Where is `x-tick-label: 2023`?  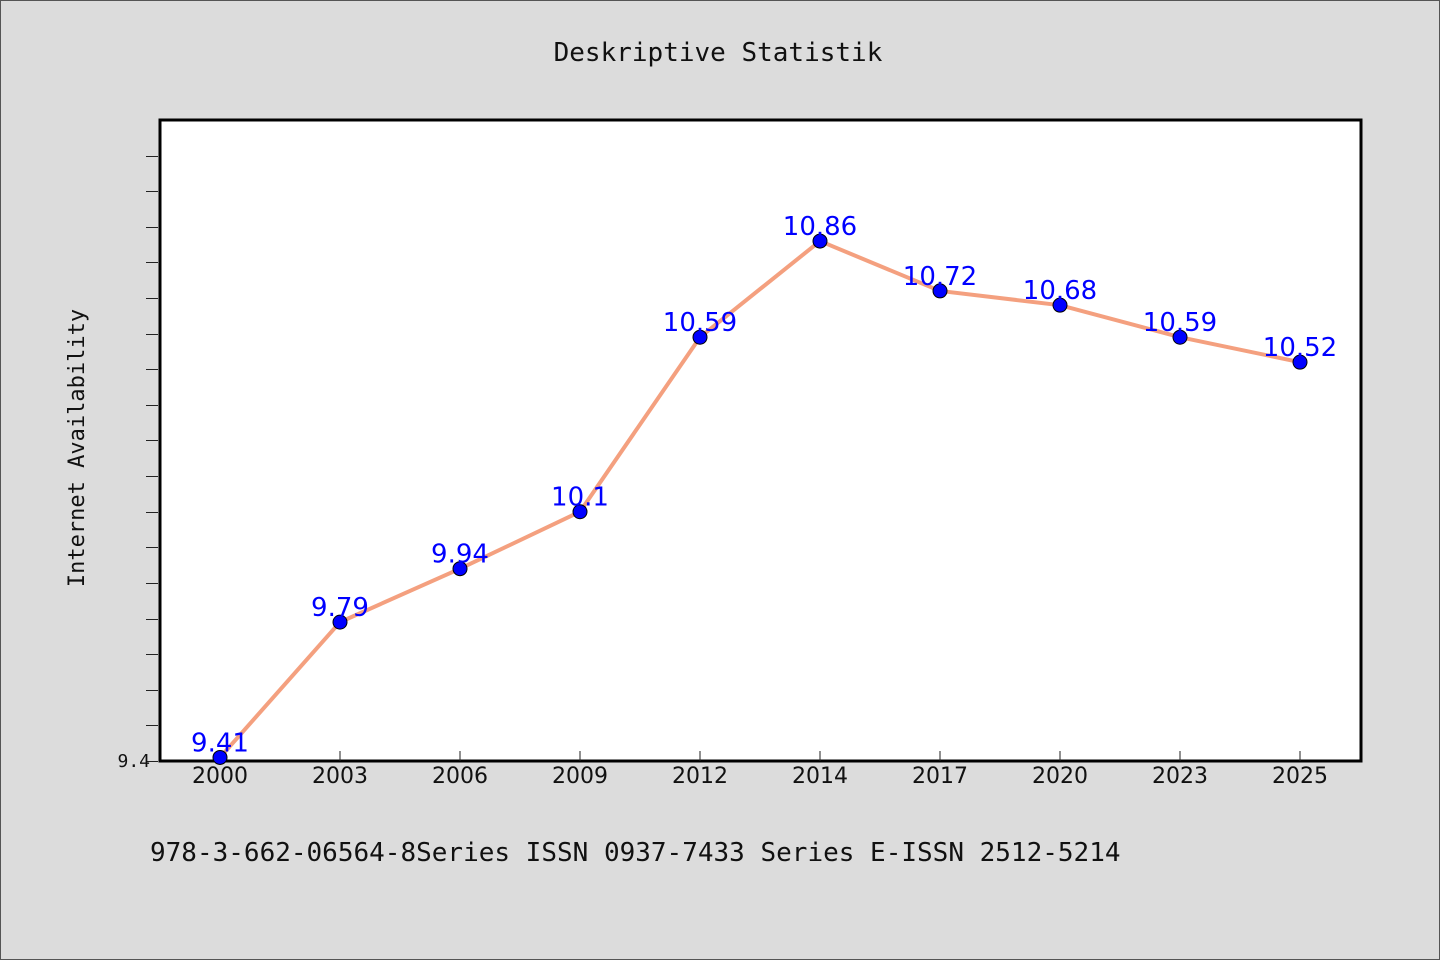
x-tick-label: 2023 is located at coordinates (1180, 776).